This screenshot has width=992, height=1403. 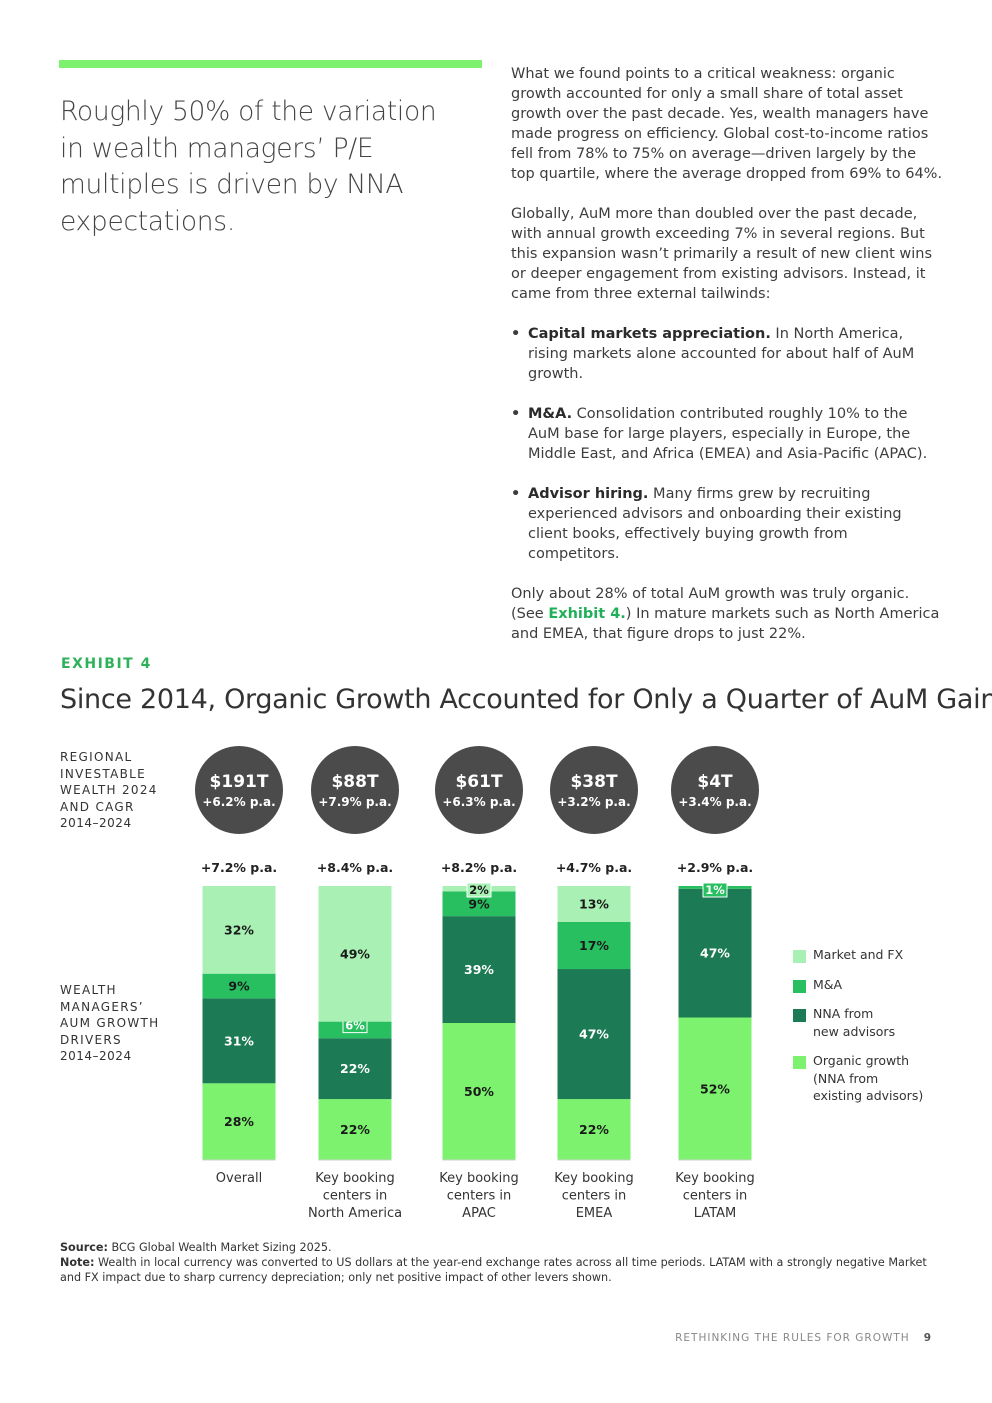 What do you see at coordinates (550, 414) in the screenshot?
I see `bullet-title: M&A.` at bounding box center [550, 414].